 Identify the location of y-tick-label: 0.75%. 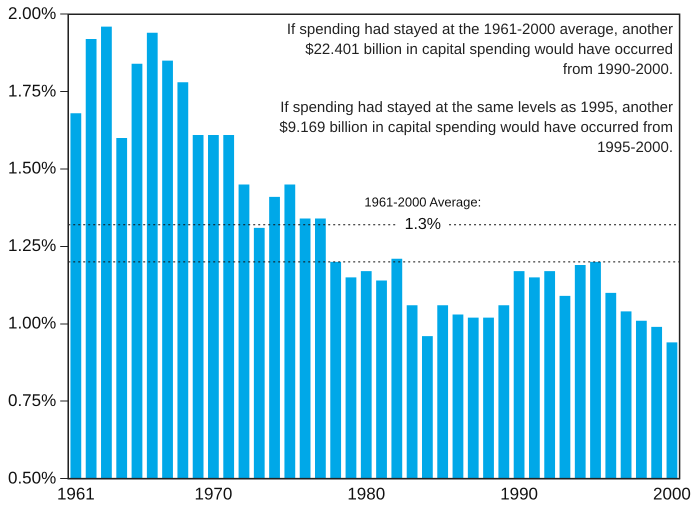
(32, 400).